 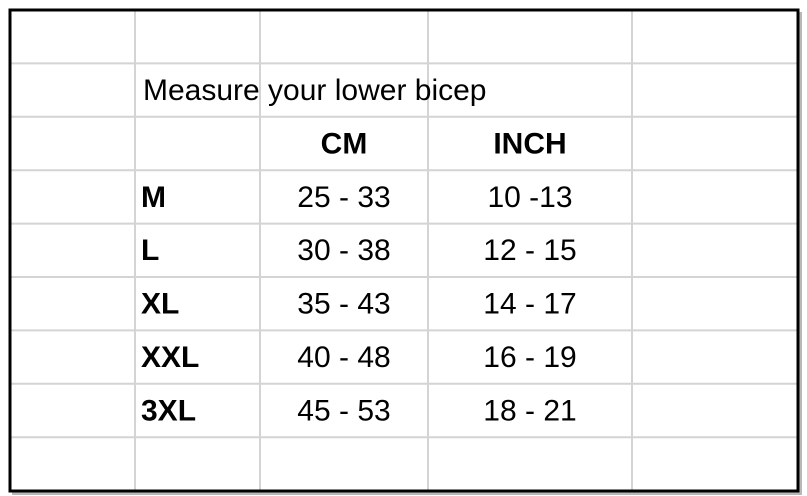 What do you see at coordinates (150, 250) in the screenshot?
I see `size-label: L` at bounding box center [150, 250].